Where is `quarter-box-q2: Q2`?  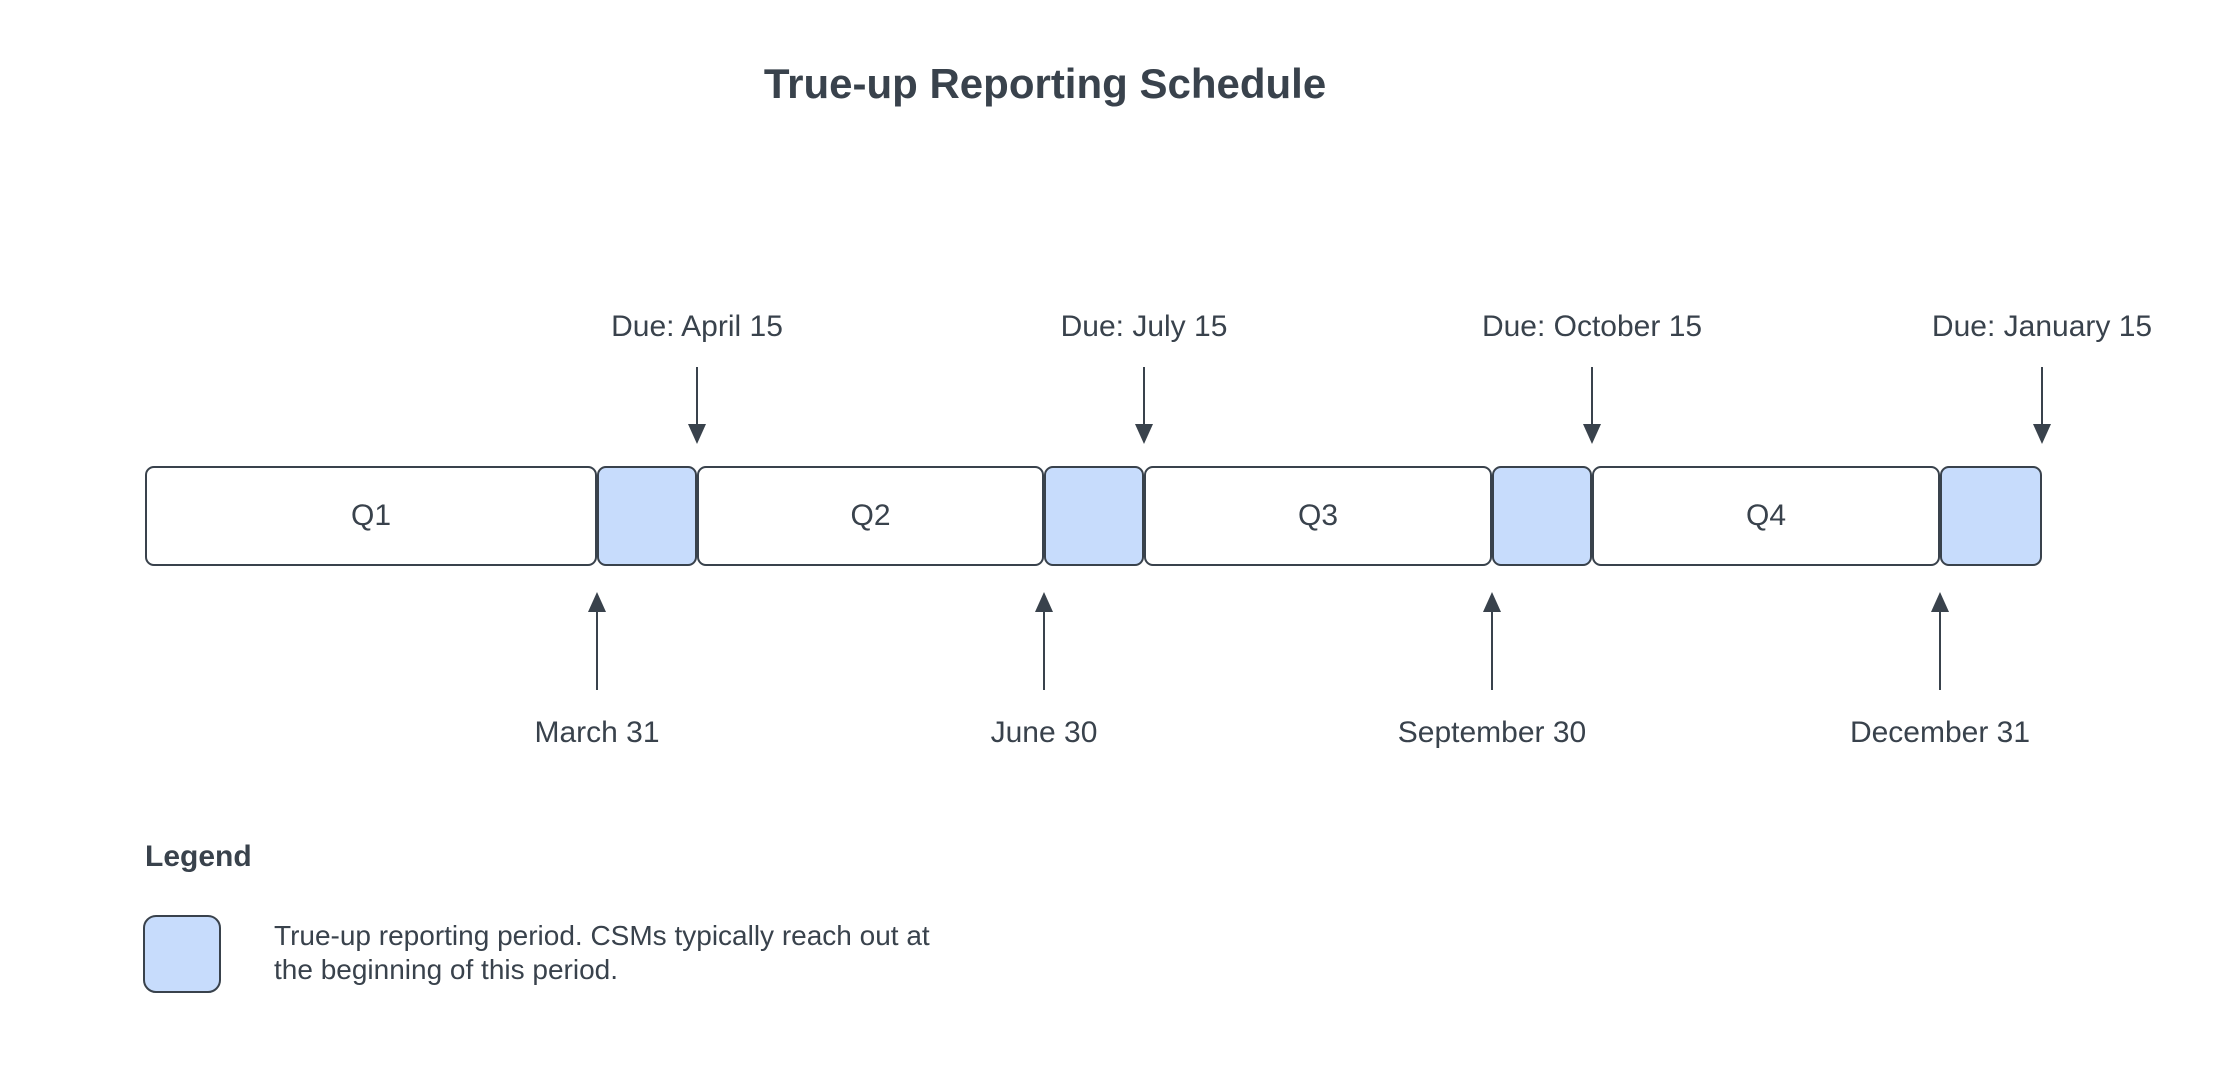 quarter-box-q2: Q2 is located at coordinates (870, 516).